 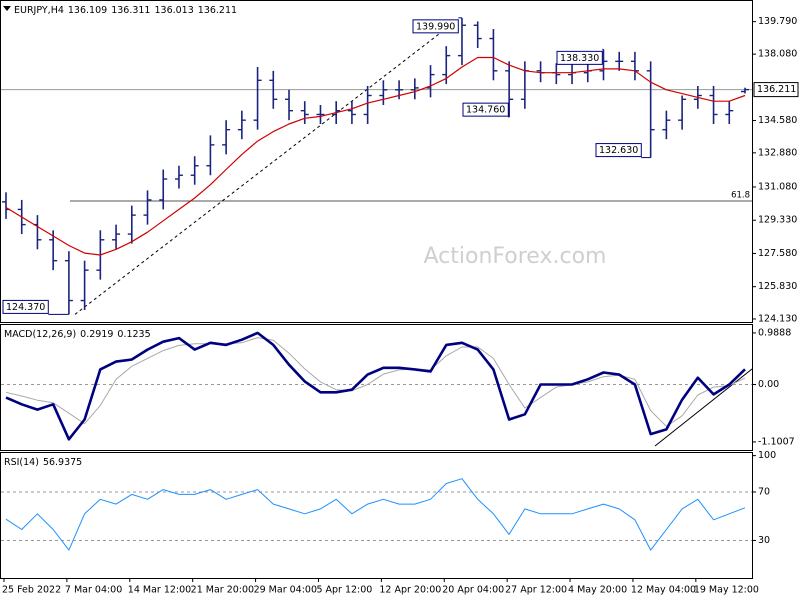 I want to click on y-tick-label: 138.080, so click(x=777, y=54).